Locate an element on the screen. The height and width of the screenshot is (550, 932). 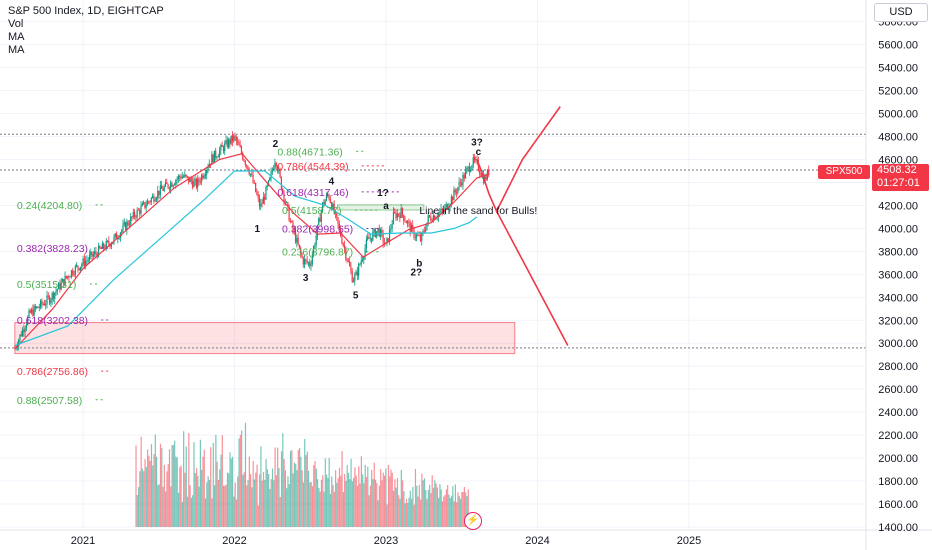
y-tick-label: 2200.00 is located at coordinates (898, 436).